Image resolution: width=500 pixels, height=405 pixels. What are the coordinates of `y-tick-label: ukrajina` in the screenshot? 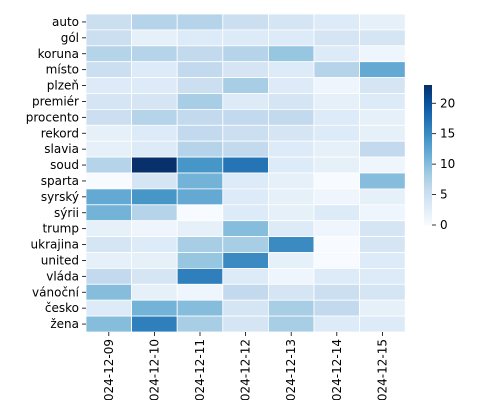 It's located at (55, 245).